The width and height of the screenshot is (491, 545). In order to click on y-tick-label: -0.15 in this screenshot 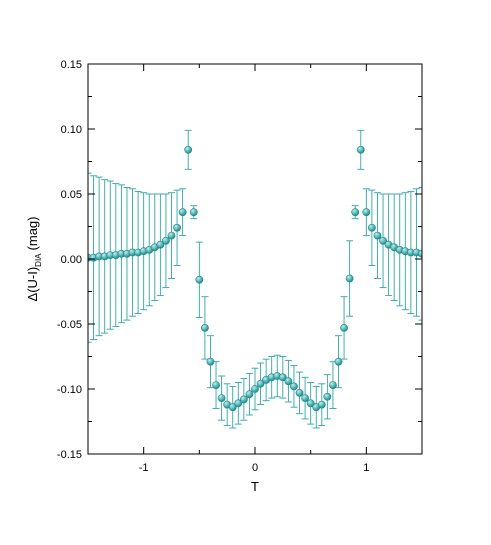, I will do `click(69, 455)`.